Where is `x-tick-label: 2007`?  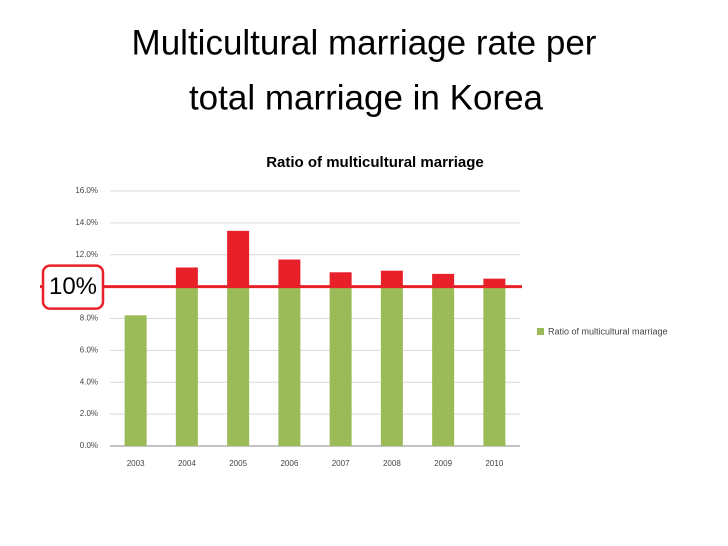 x-tick-label: 2007 is located at coordinates (341, 463).